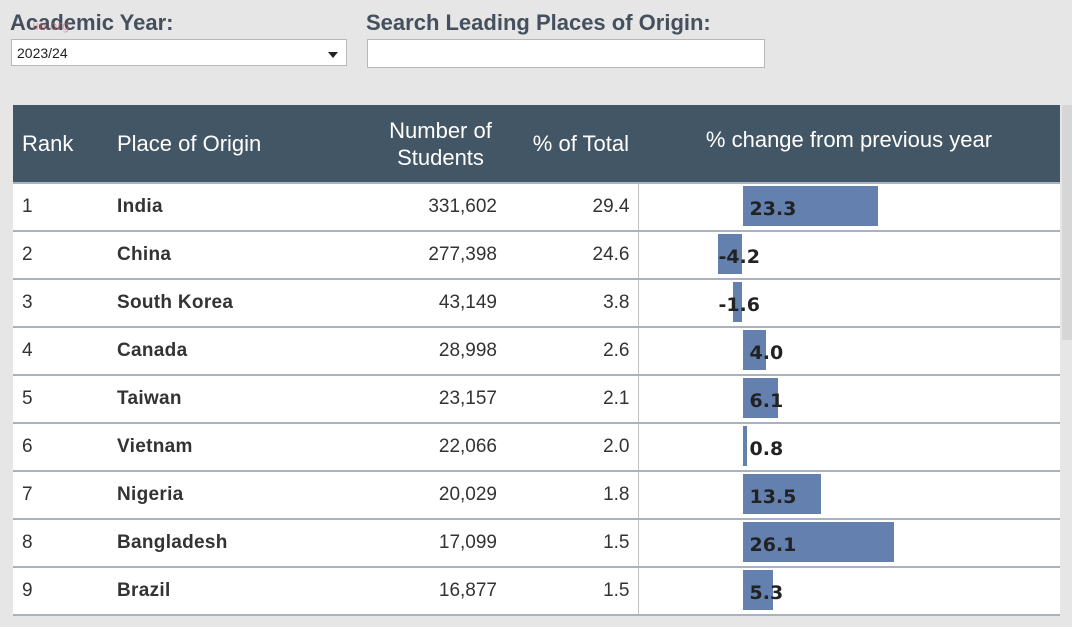 The height and width of the screenshot is (627, 1072). Describe the element at coordinates (58, 303) in the screenshot. I see `rank-cell: 3` at that location.